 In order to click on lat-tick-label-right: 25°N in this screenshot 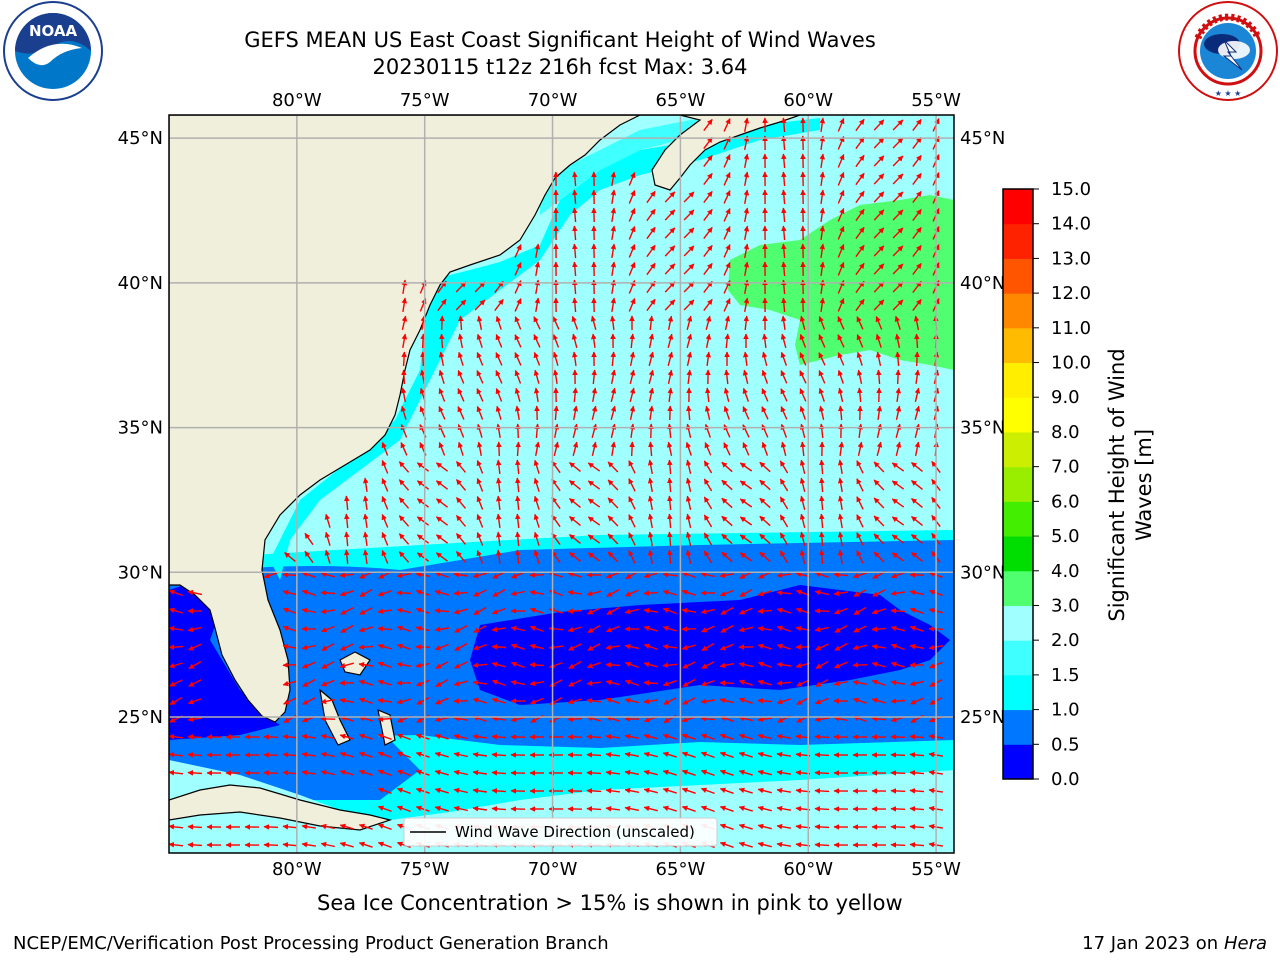, I will do `click(982, 717)`.